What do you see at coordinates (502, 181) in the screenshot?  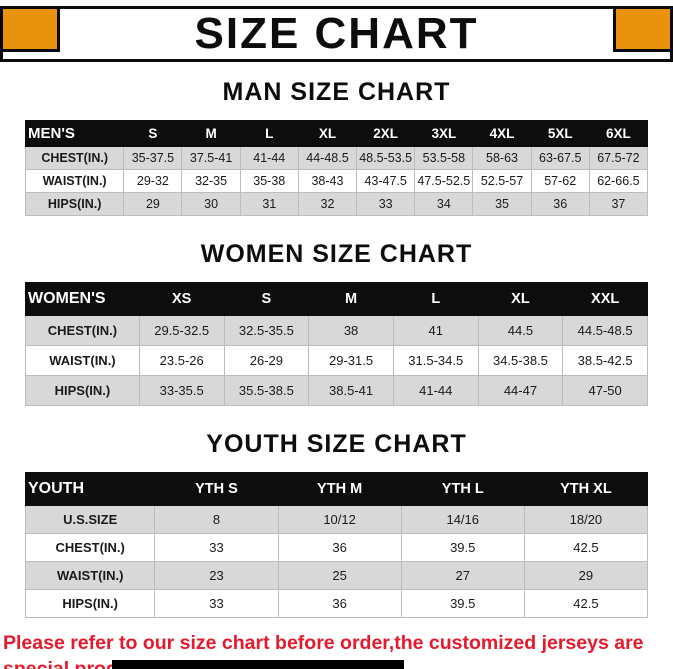 I see `size-value: 52.5-57` at bounding box center [502, 181].